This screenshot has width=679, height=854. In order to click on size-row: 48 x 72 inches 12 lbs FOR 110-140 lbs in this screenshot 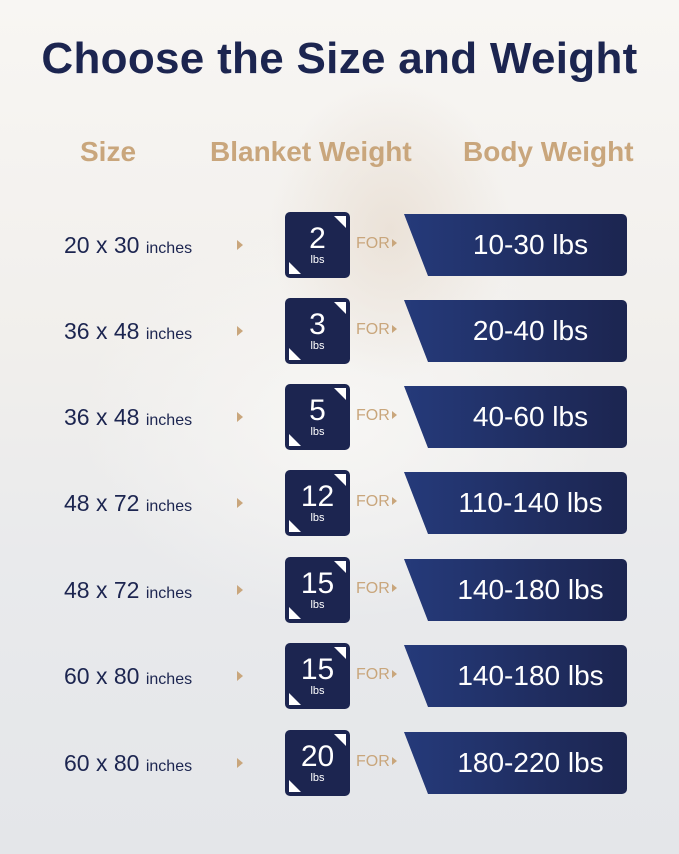, I will do `click(339, 503)`.